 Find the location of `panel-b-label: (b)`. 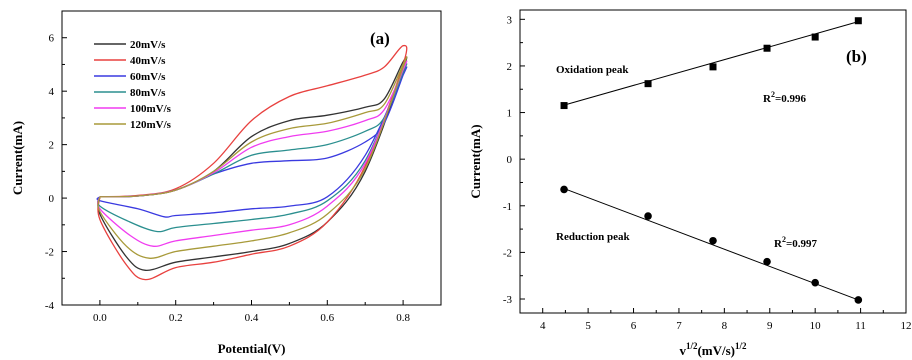

panel-b-label: (b) is located at coordinates (856, 56).